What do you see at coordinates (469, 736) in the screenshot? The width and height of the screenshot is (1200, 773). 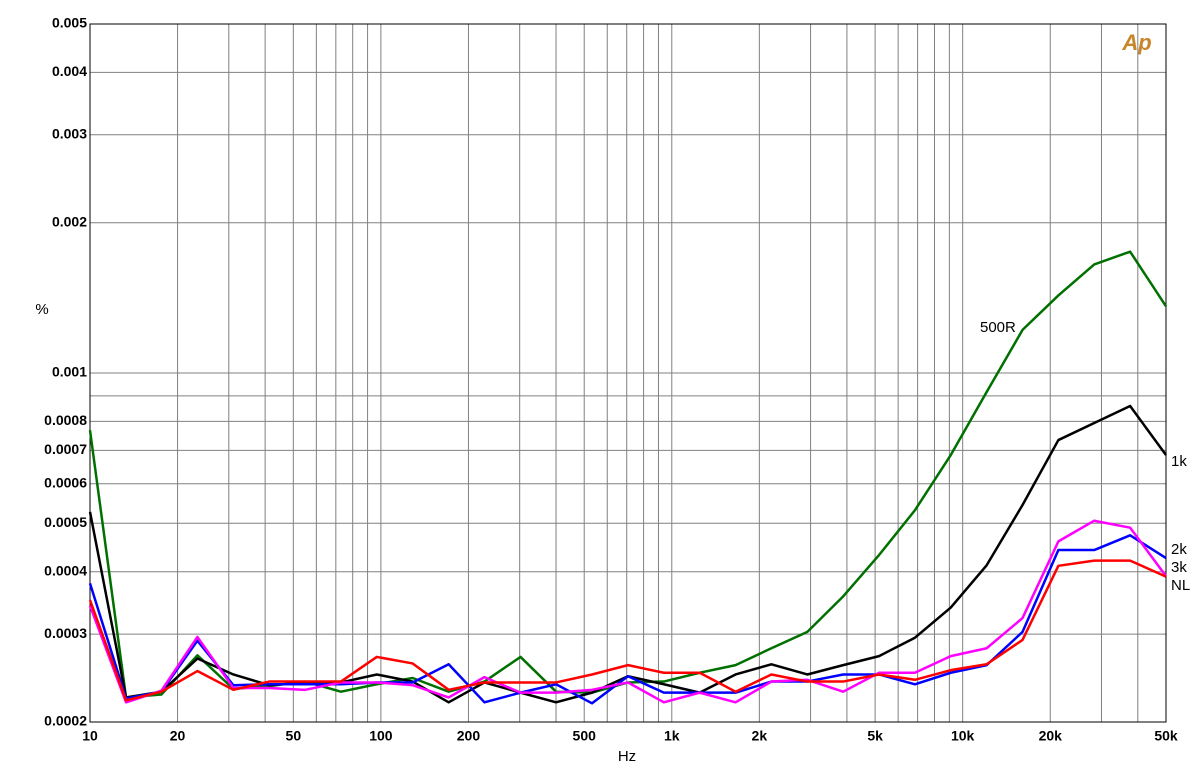 I see `x-tick-label: 200` at bounding box center [469, 736].